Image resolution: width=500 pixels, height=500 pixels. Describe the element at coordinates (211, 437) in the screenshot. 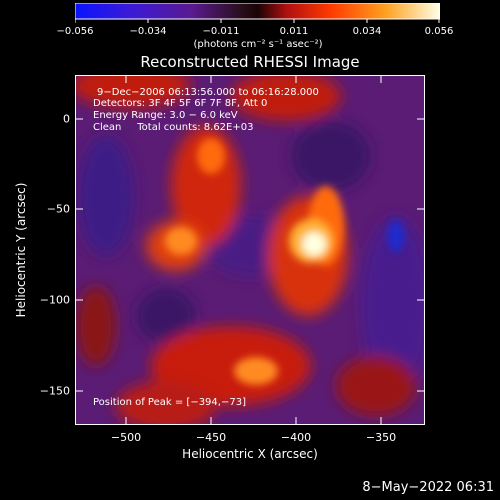

I see `x-tick-label: −450` at that location.